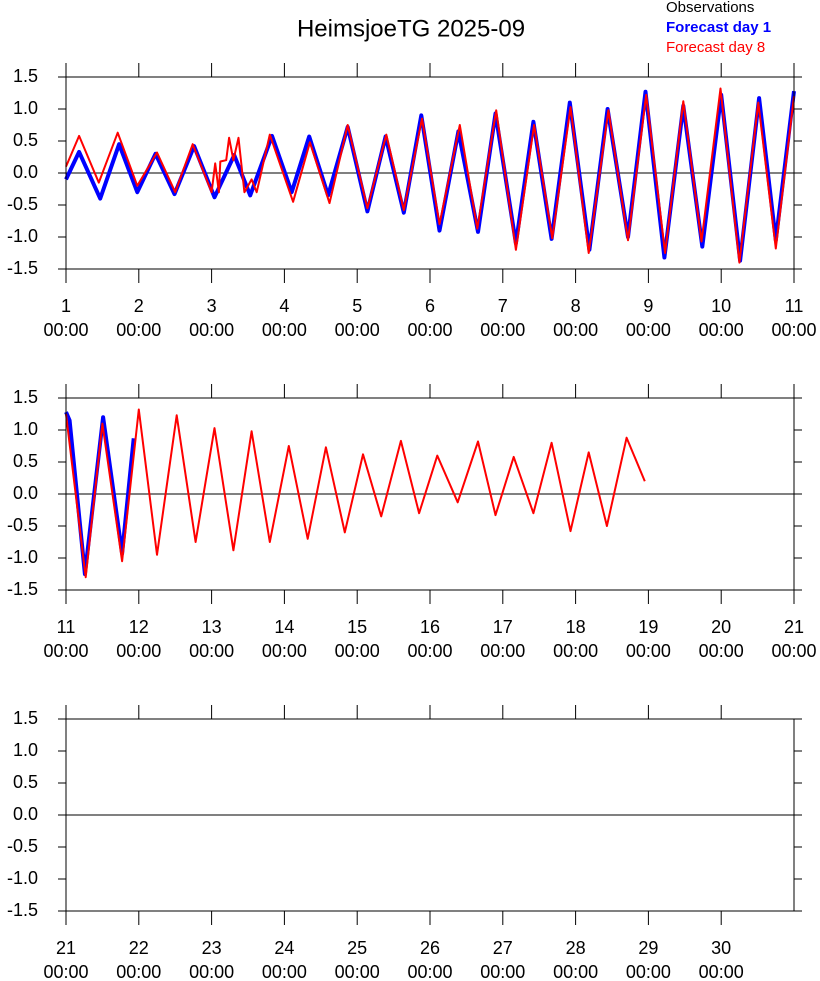  I want to click on x-tick-label: 26, so click(430, 948).